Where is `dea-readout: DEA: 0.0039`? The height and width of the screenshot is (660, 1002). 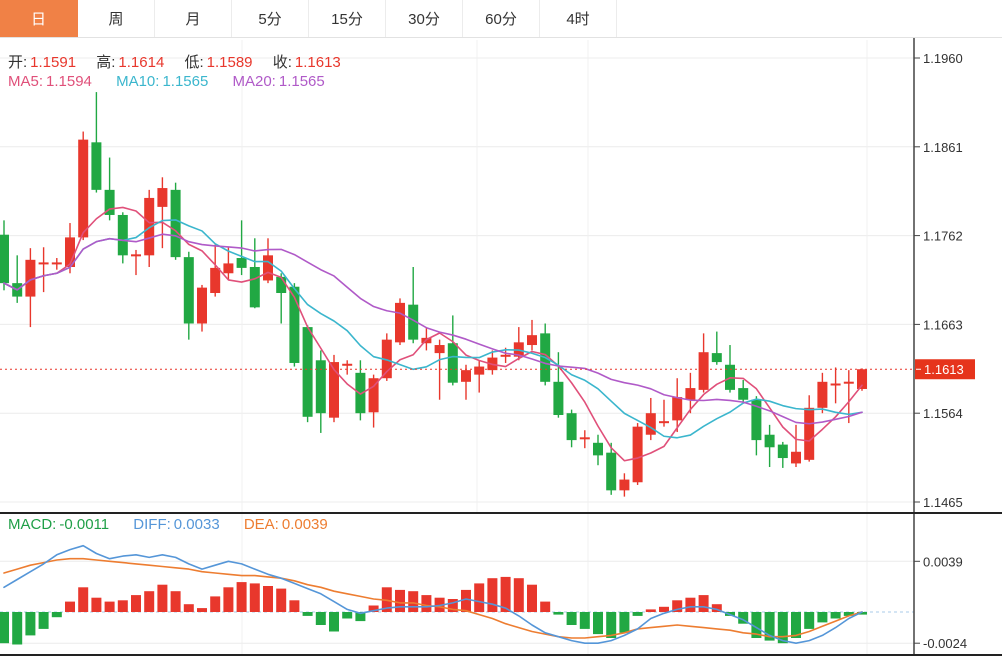 dea-readout: DEA: 0.0039 is located at coordinates (286, 524).